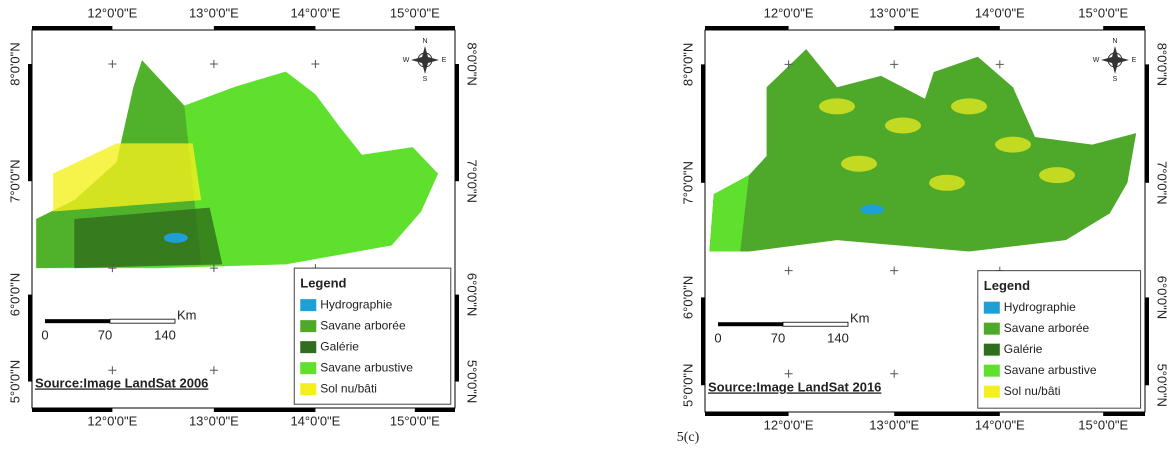  What do you see at coordinates (1040, 307) in the screenshot?
I see `legend-label: Hydrographie` at bounding box center [1040, 307].